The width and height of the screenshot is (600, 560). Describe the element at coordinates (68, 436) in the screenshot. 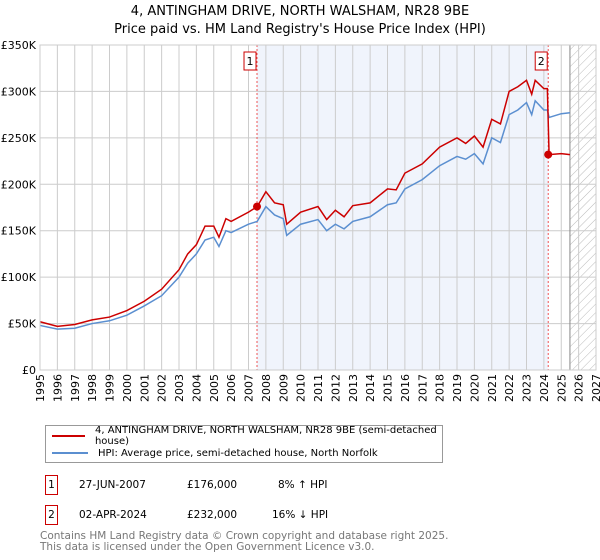

I see `red-line-icon` at that location.